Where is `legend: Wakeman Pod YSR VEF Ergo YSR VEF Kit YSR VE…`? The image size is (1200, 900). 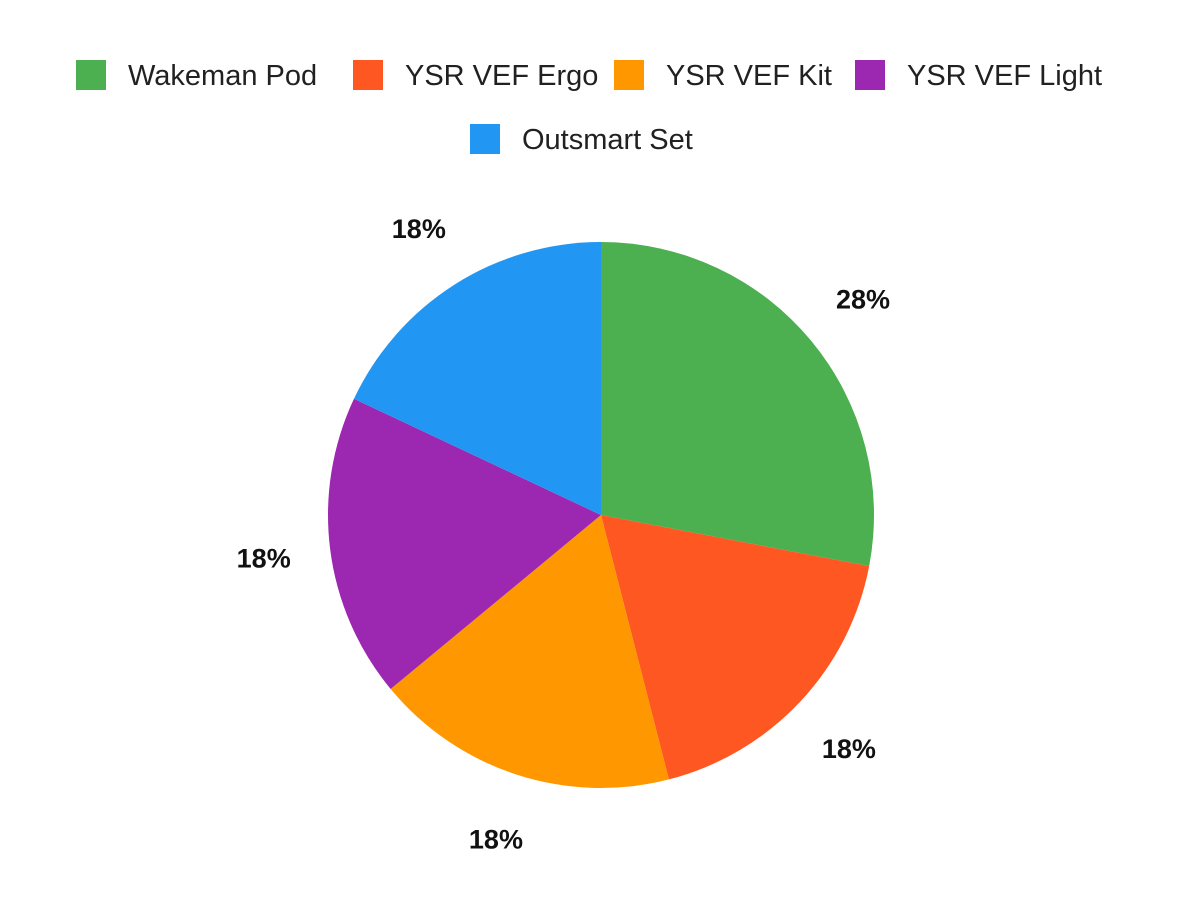 legend: Wakeman Pod YSR VEF Ergo YSR VEF Kit YSR VE… is located at coordinates (589, 108).